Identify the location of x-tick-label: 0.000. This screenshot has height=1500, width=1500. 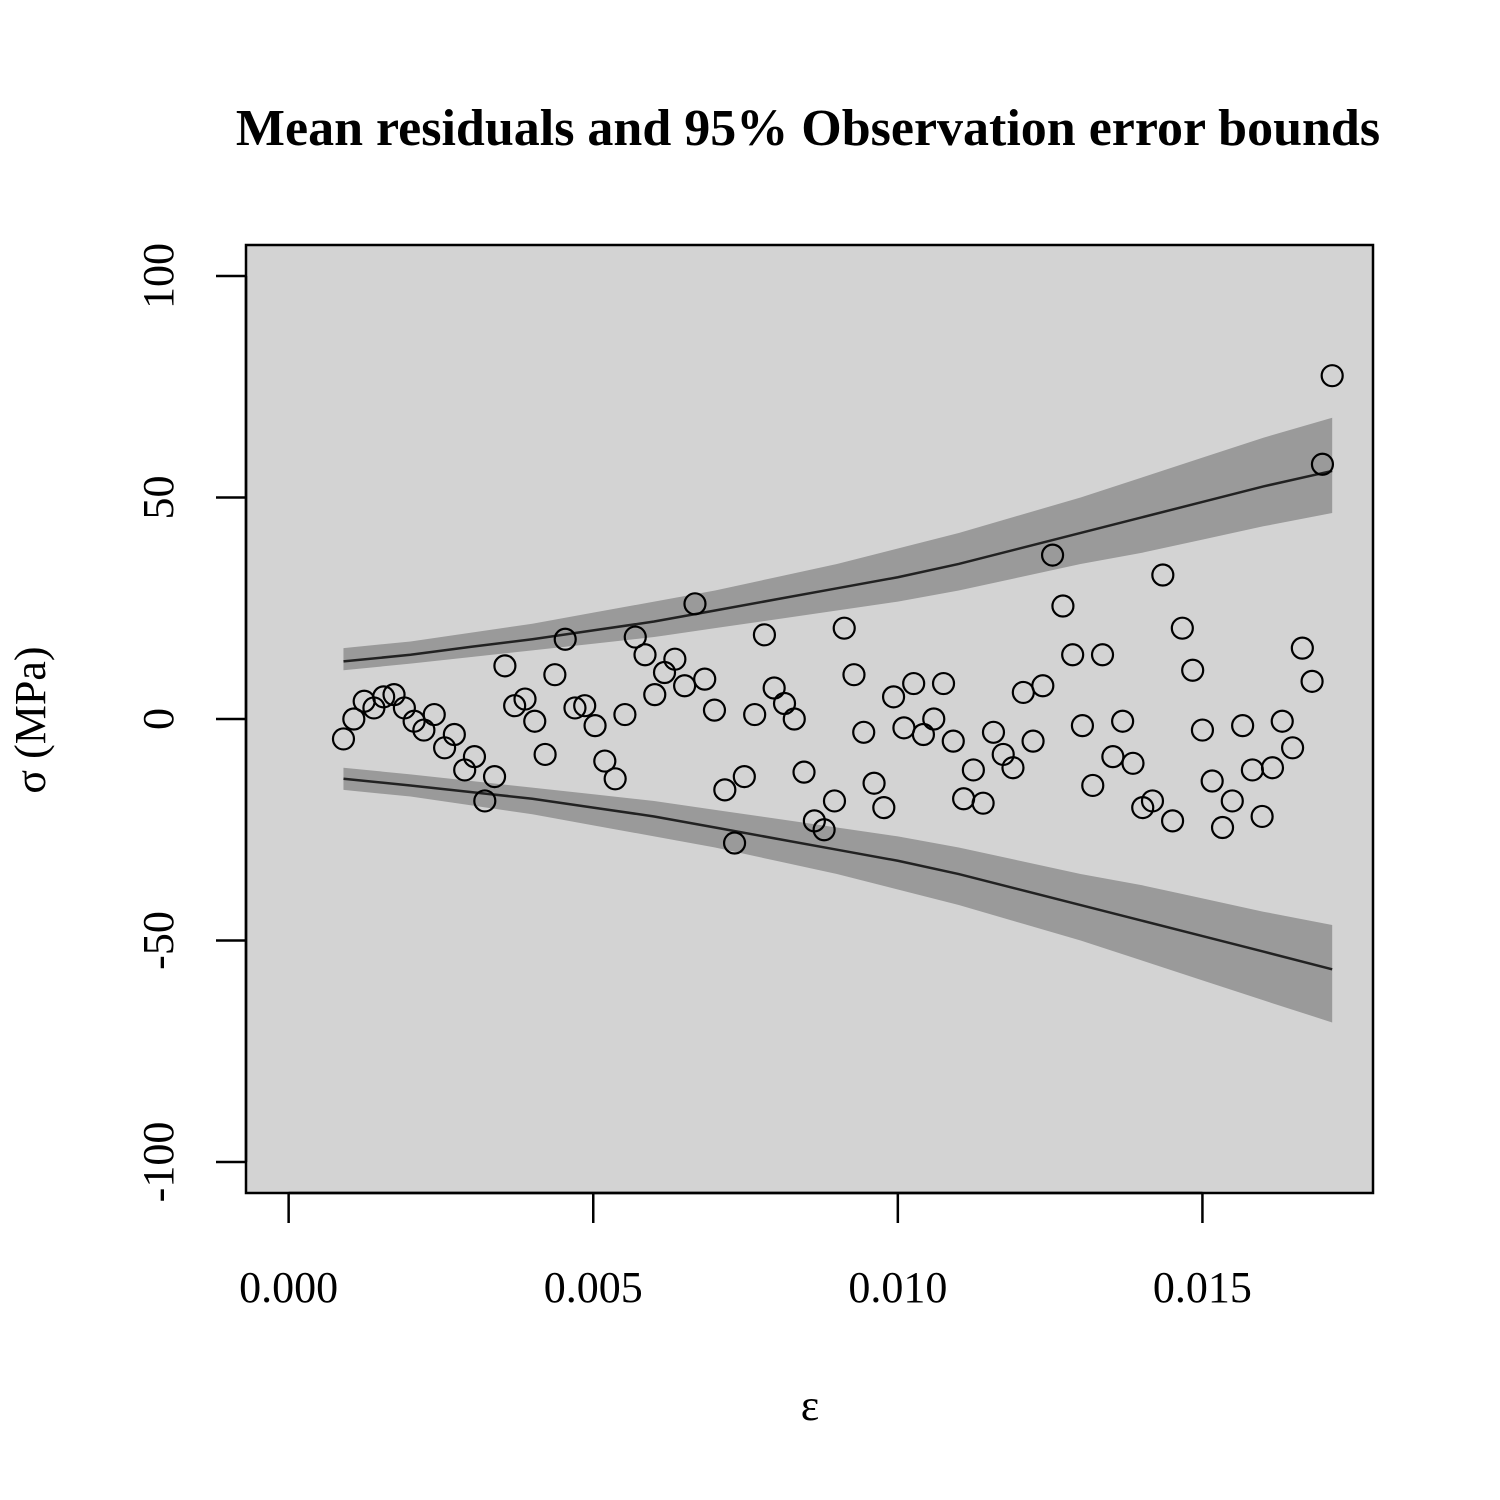
(288, 1287).